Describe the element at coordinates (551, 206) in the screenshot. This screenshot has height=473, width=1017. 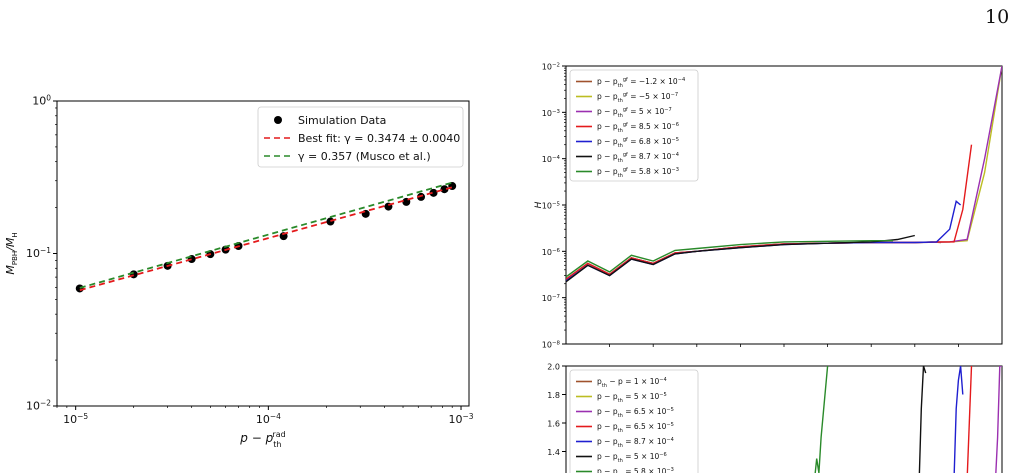
I see `y-tick-label: 10−5` at that location.